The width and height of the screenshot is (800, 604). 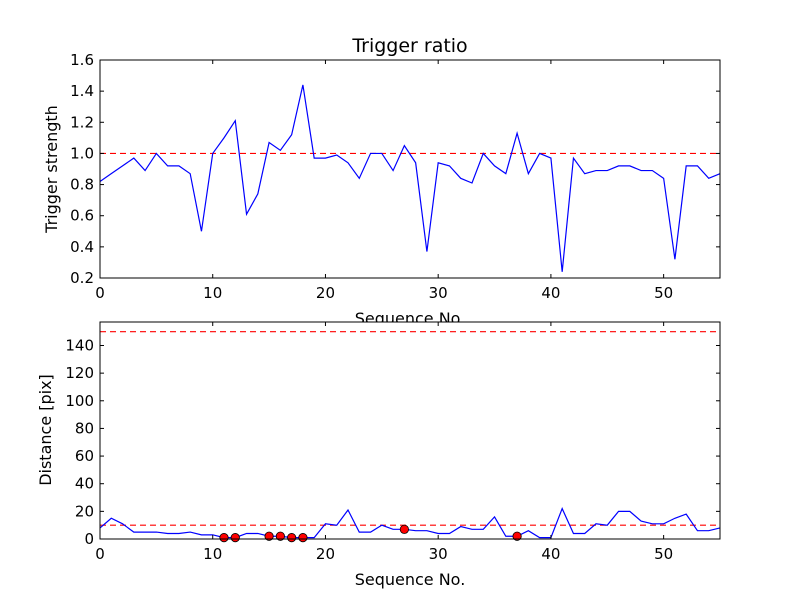 What do you see at coordinates (82, 122) in the screenshot?
I see `trigger-ratio-y-tick-label: 1.2` at bounding box center [82, 122].